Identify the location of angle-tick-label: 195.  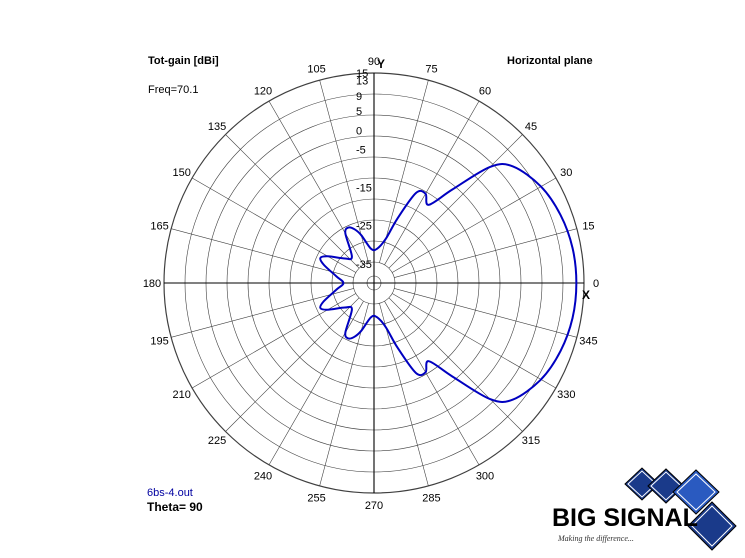
(159, 341).